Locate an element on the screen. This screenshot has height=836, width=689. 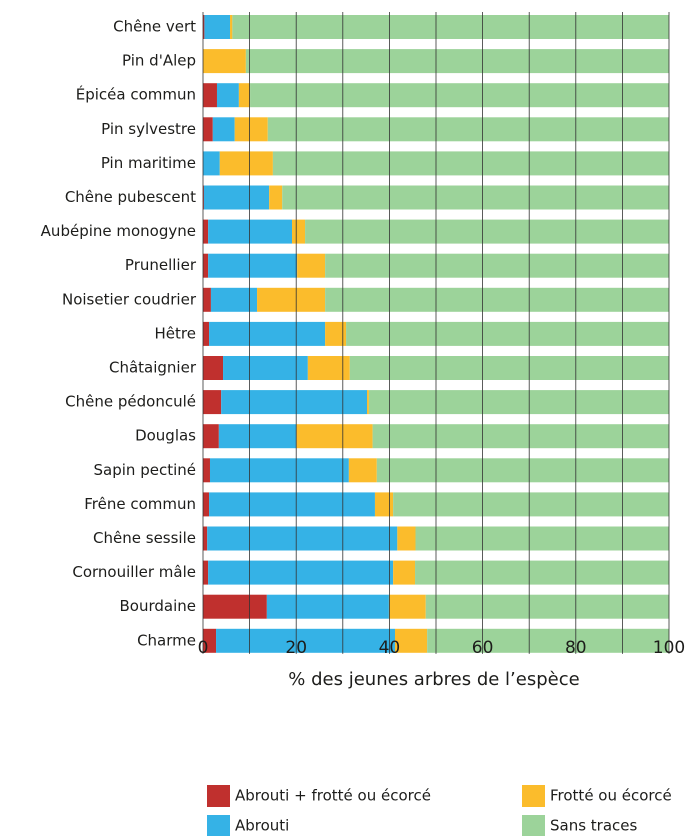
legend-label: Abrouti + frotté ou écorcé is located at coordinates (333, 796).